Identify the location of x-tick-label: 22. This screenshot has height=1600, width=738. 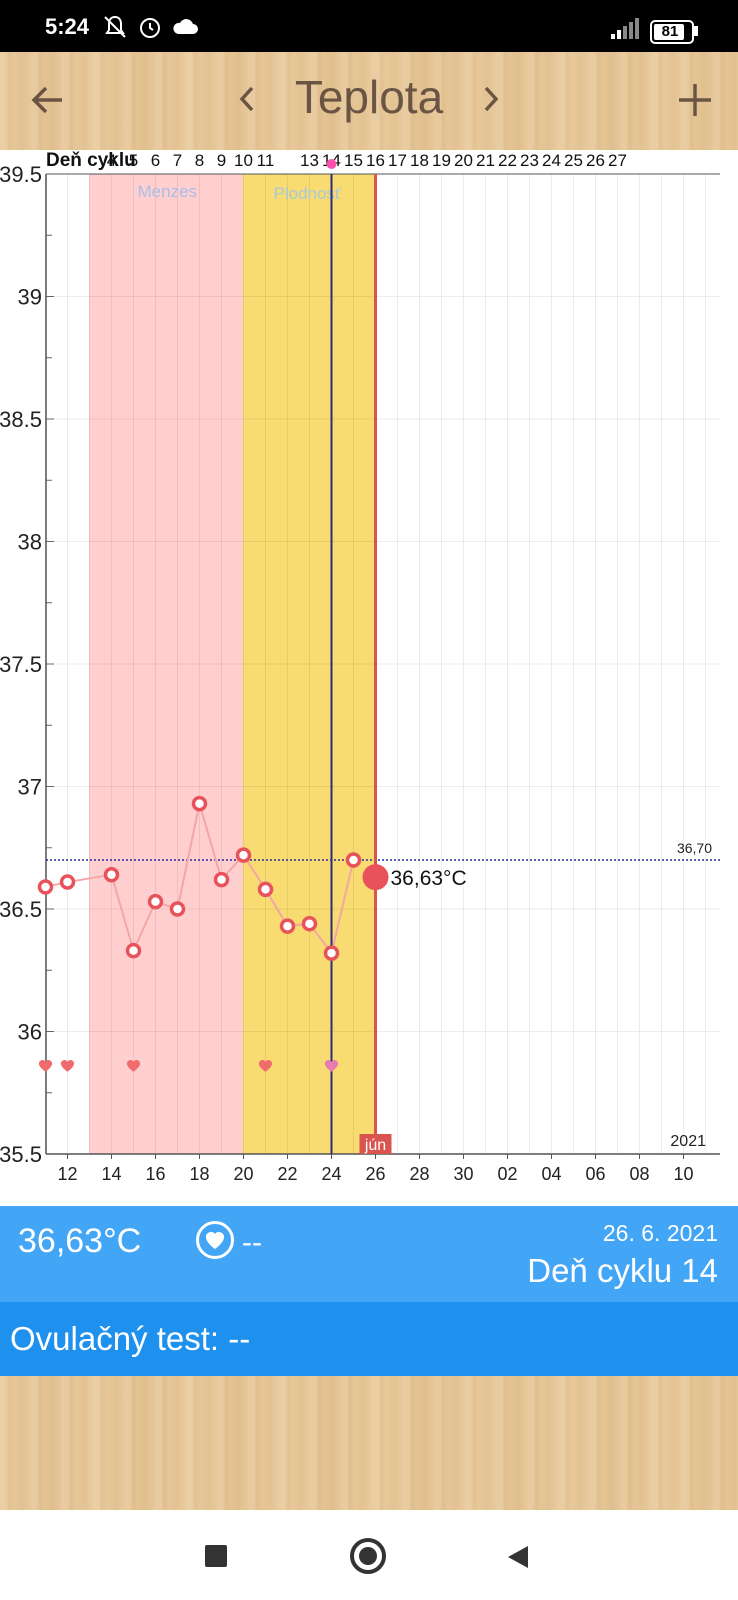
(287, 1174).